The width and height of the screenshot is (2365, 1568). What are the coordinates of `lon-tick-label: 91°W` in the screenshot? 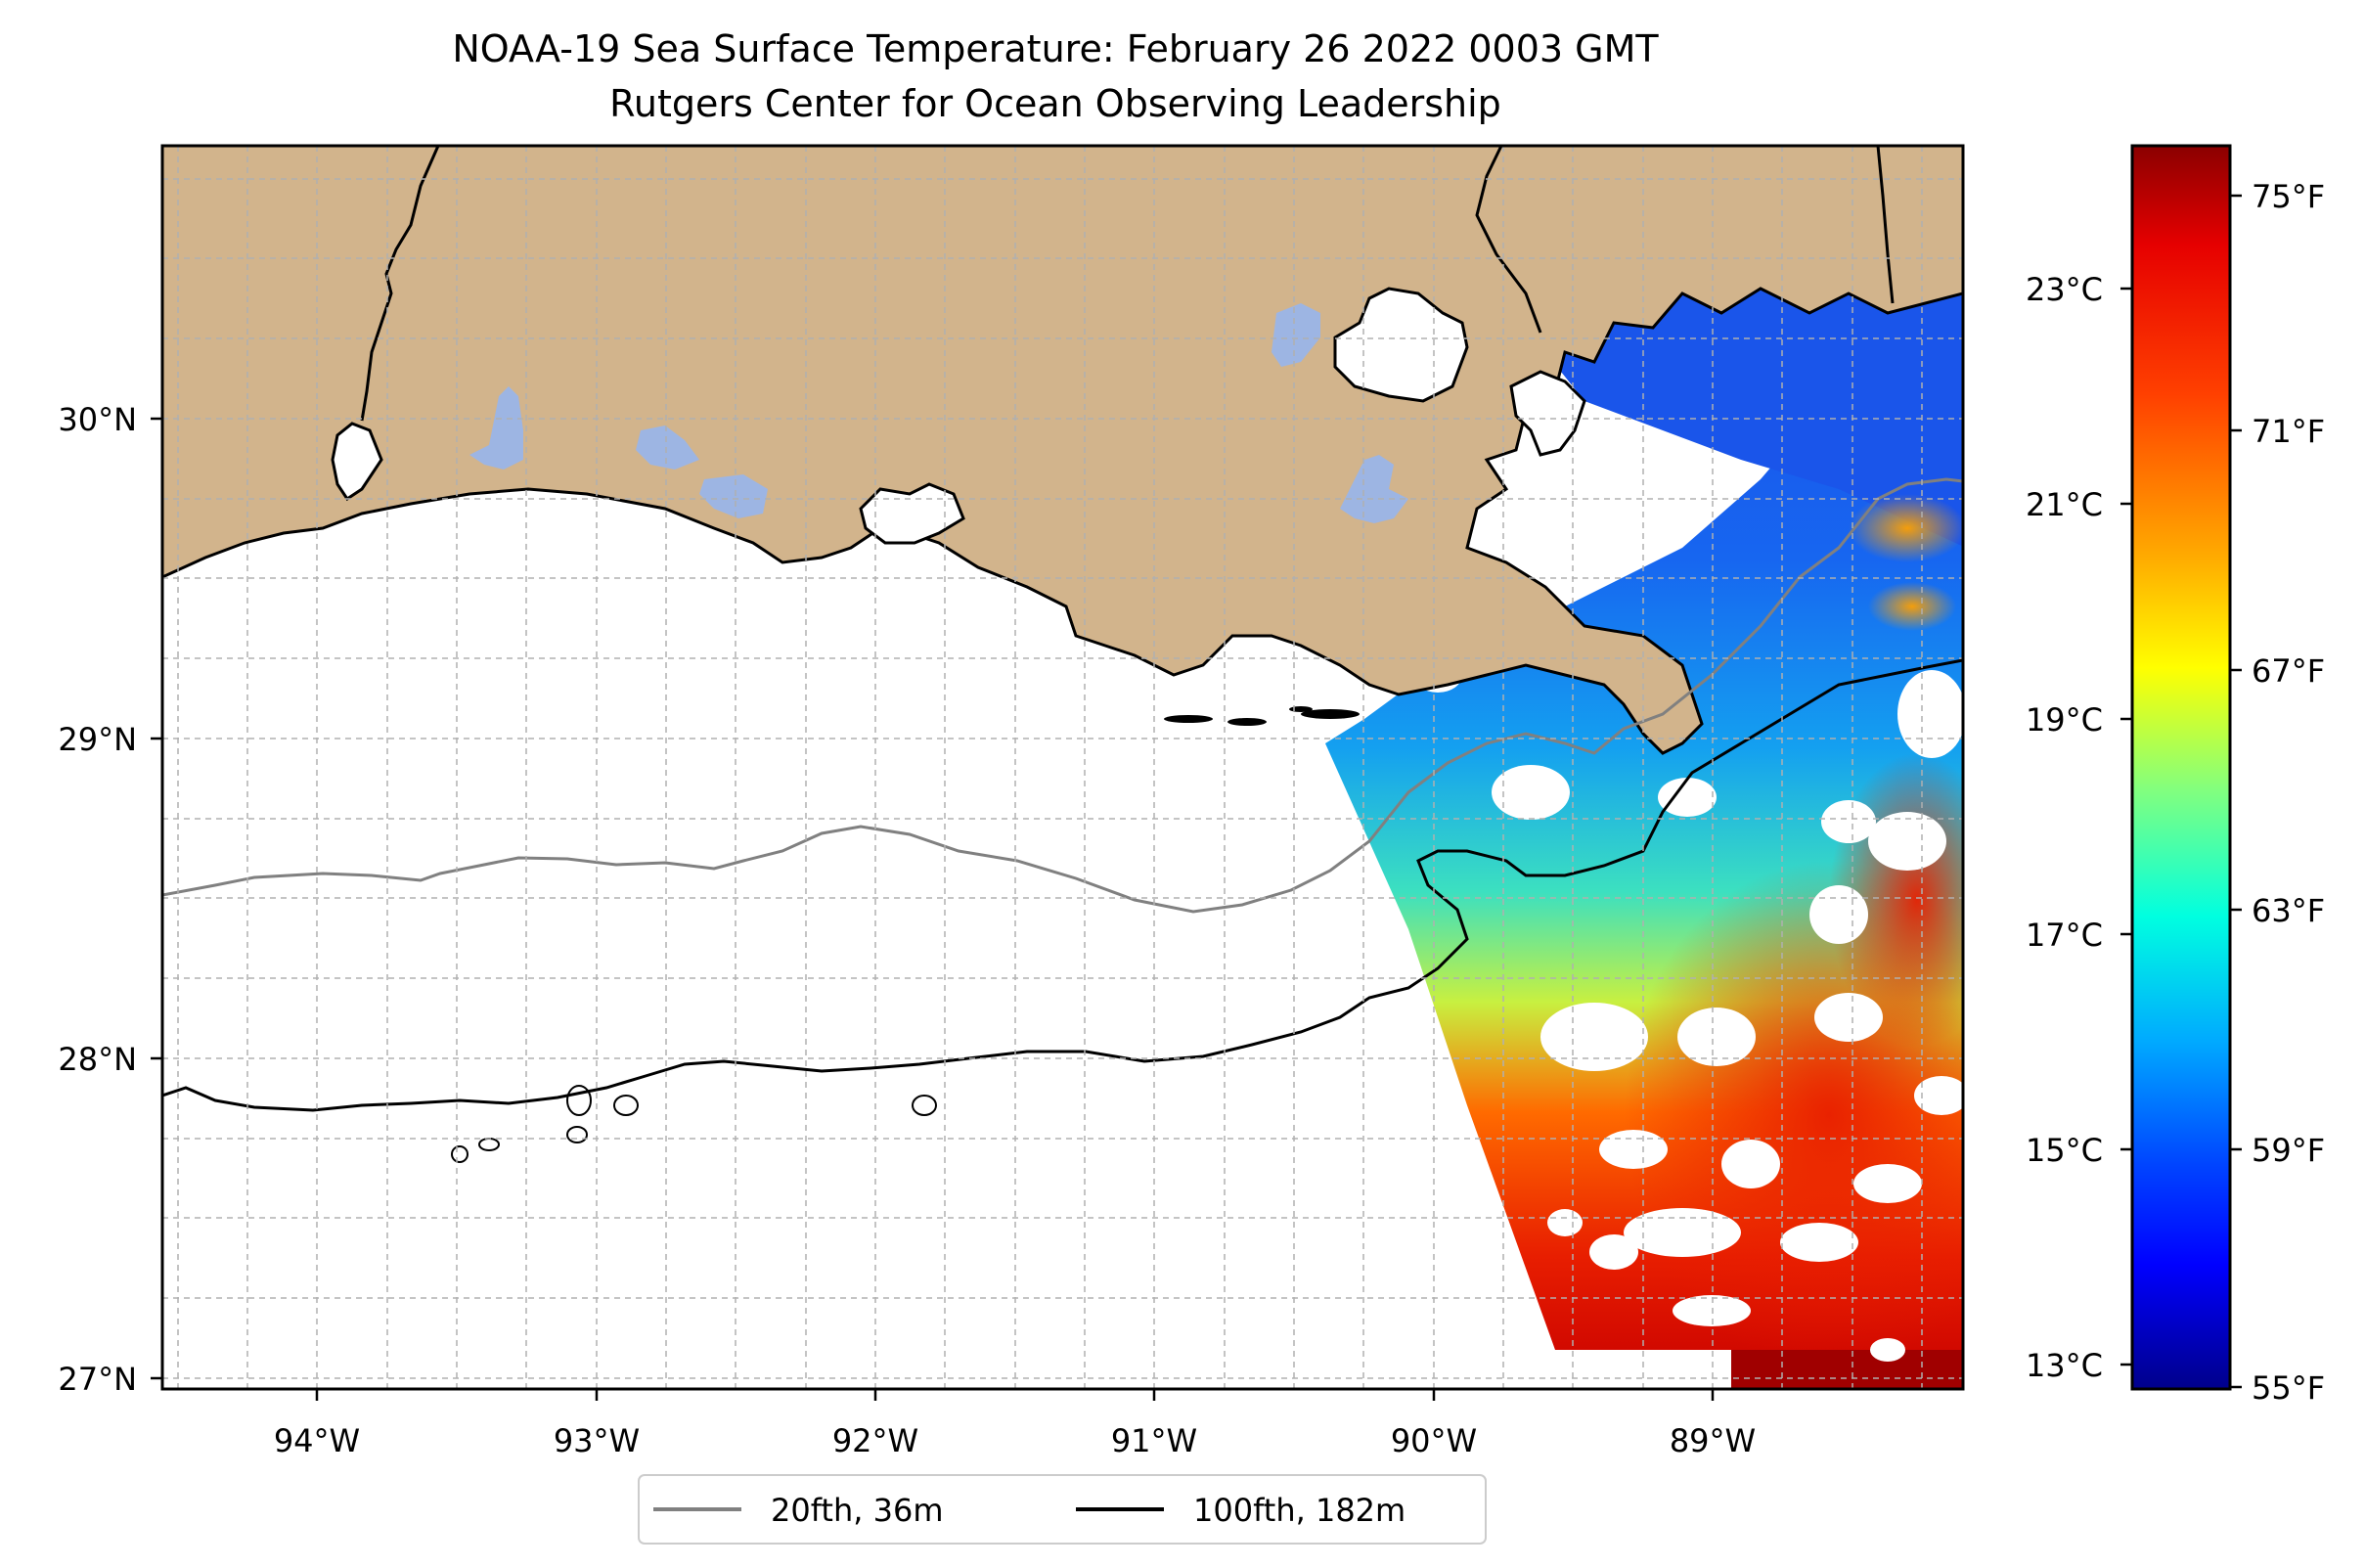 It's located at (1154, 1440).